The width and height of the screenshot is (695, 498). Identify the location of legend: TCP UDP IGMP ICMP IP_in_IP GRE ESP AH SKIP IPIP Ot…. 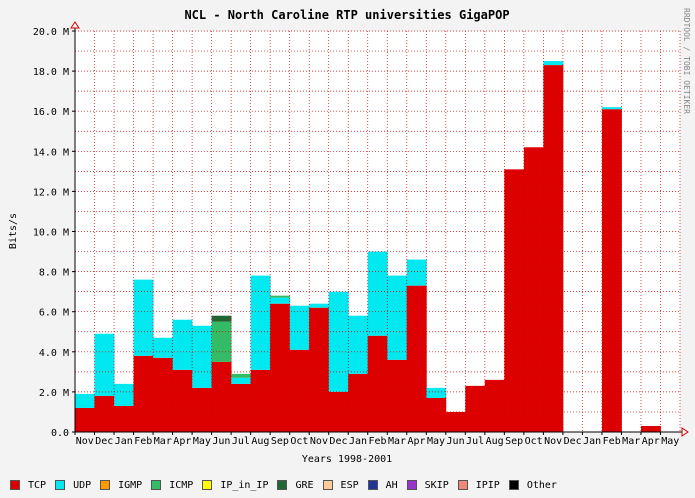
(288, 485).